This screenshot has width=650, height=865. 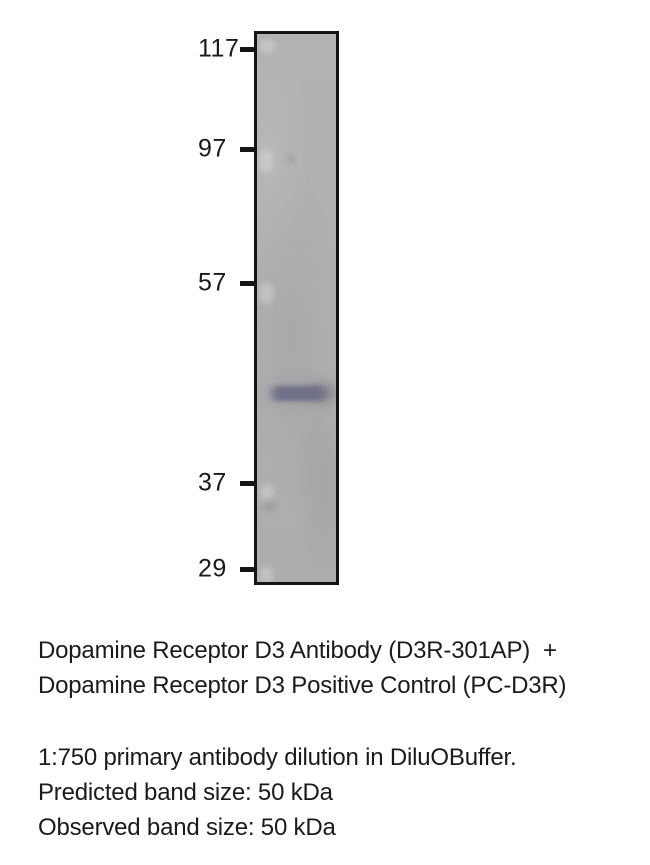 What do you see at coordinates (212, 282) in the screenshot?
I see `marker-label-57: 57` at bounding box center [212, 282].